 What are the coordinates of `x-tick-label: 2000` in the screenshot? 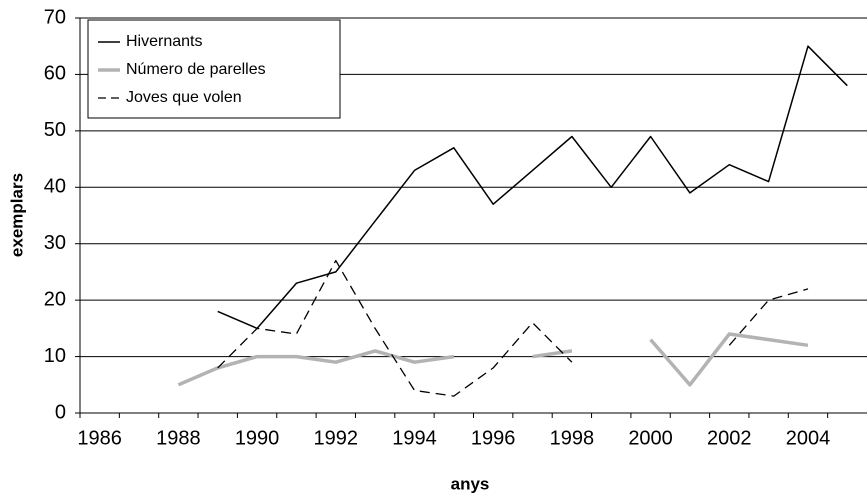 It's located at (650, 438).